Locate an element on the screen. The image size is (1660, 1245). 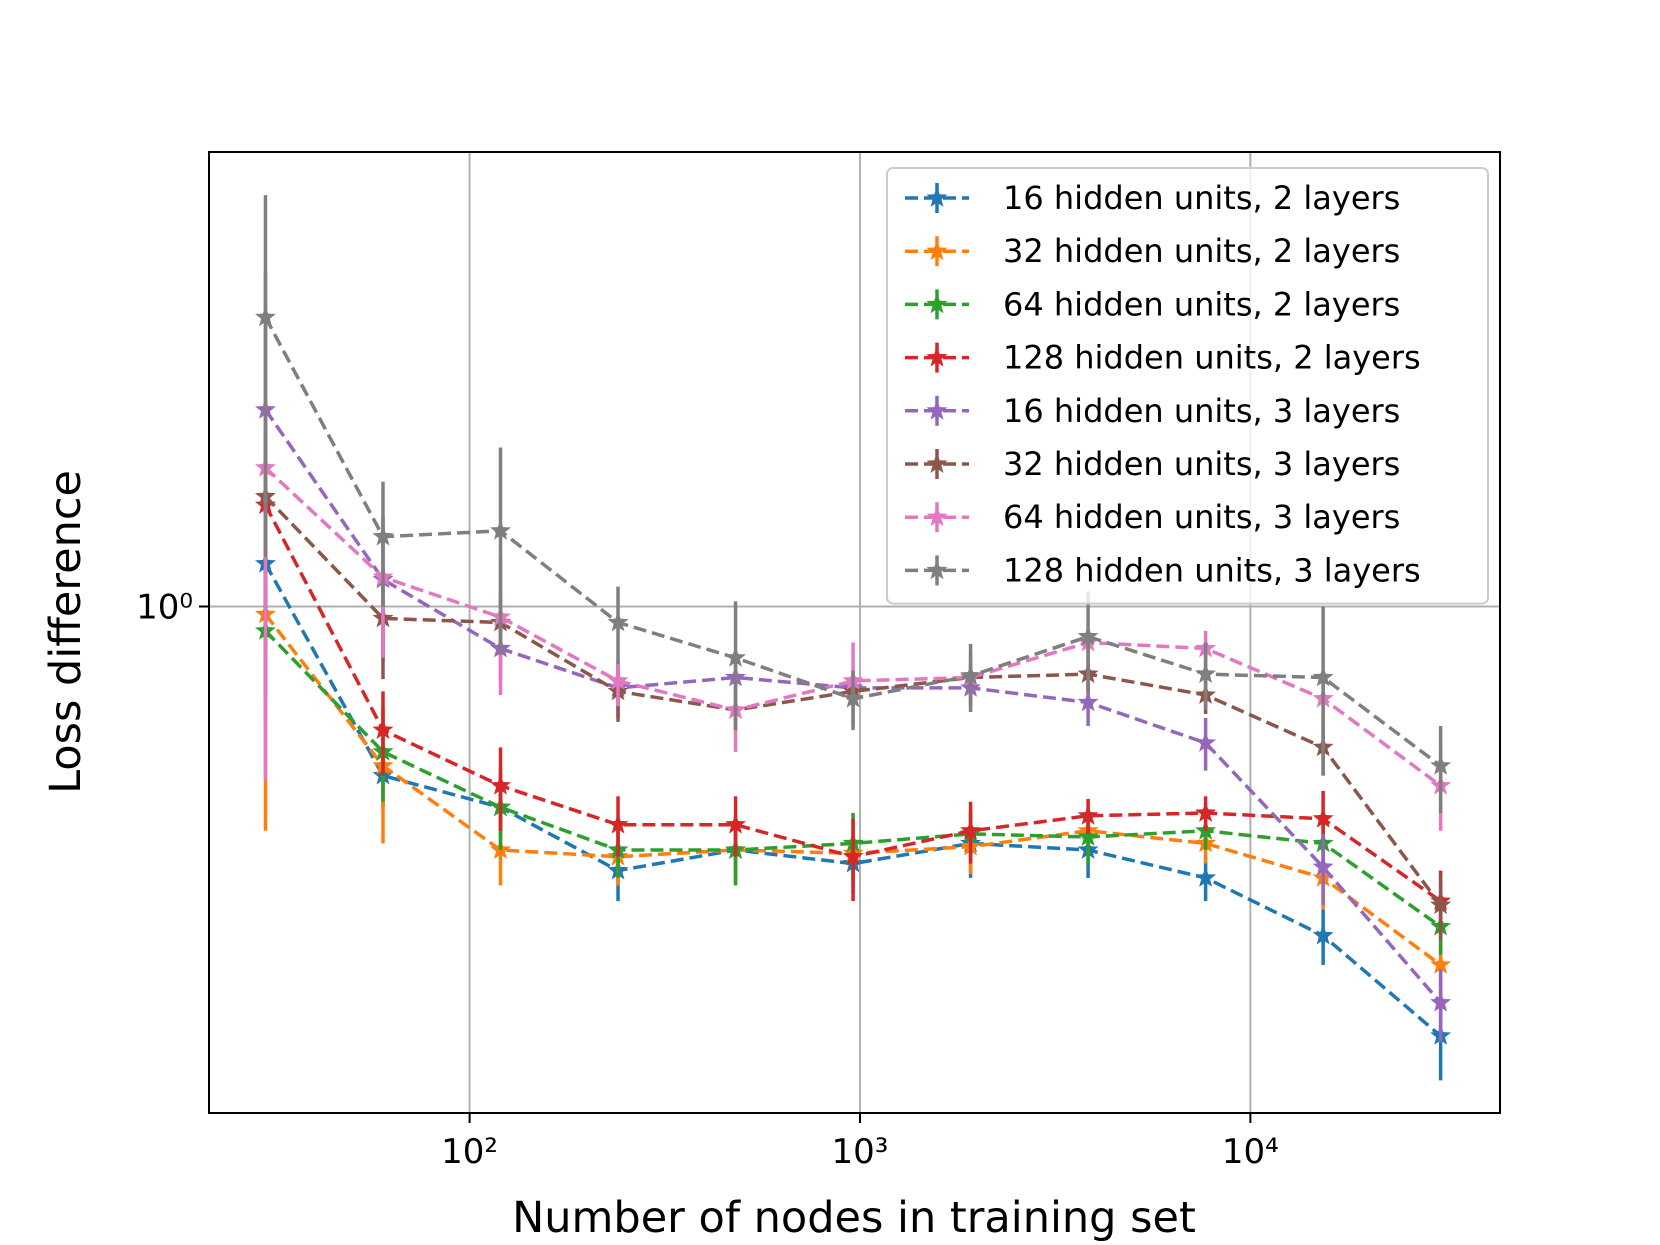
legend-label: 64 hidden units, 3 layers is located at coordinates (1201, 517).